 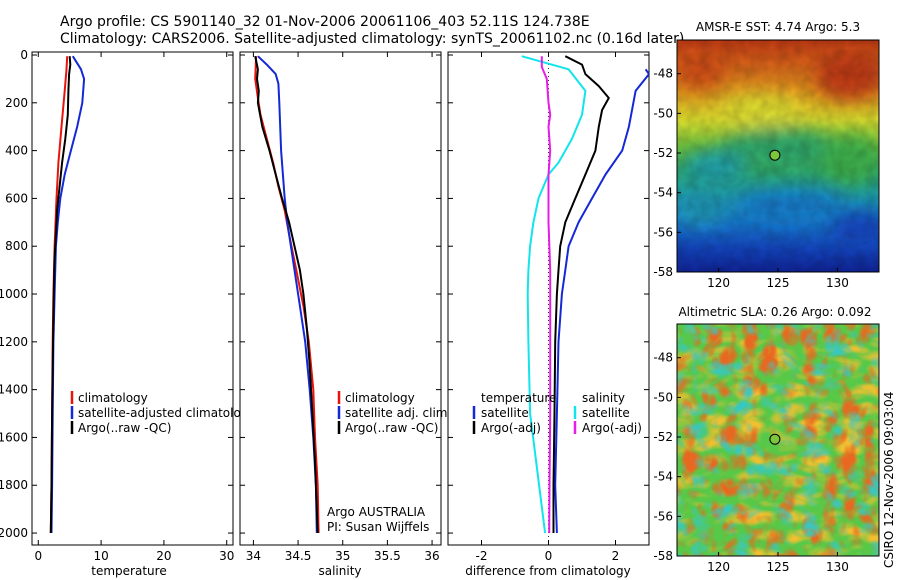 I want to click on x-tick-label: 35, so click(x=342, y=556).